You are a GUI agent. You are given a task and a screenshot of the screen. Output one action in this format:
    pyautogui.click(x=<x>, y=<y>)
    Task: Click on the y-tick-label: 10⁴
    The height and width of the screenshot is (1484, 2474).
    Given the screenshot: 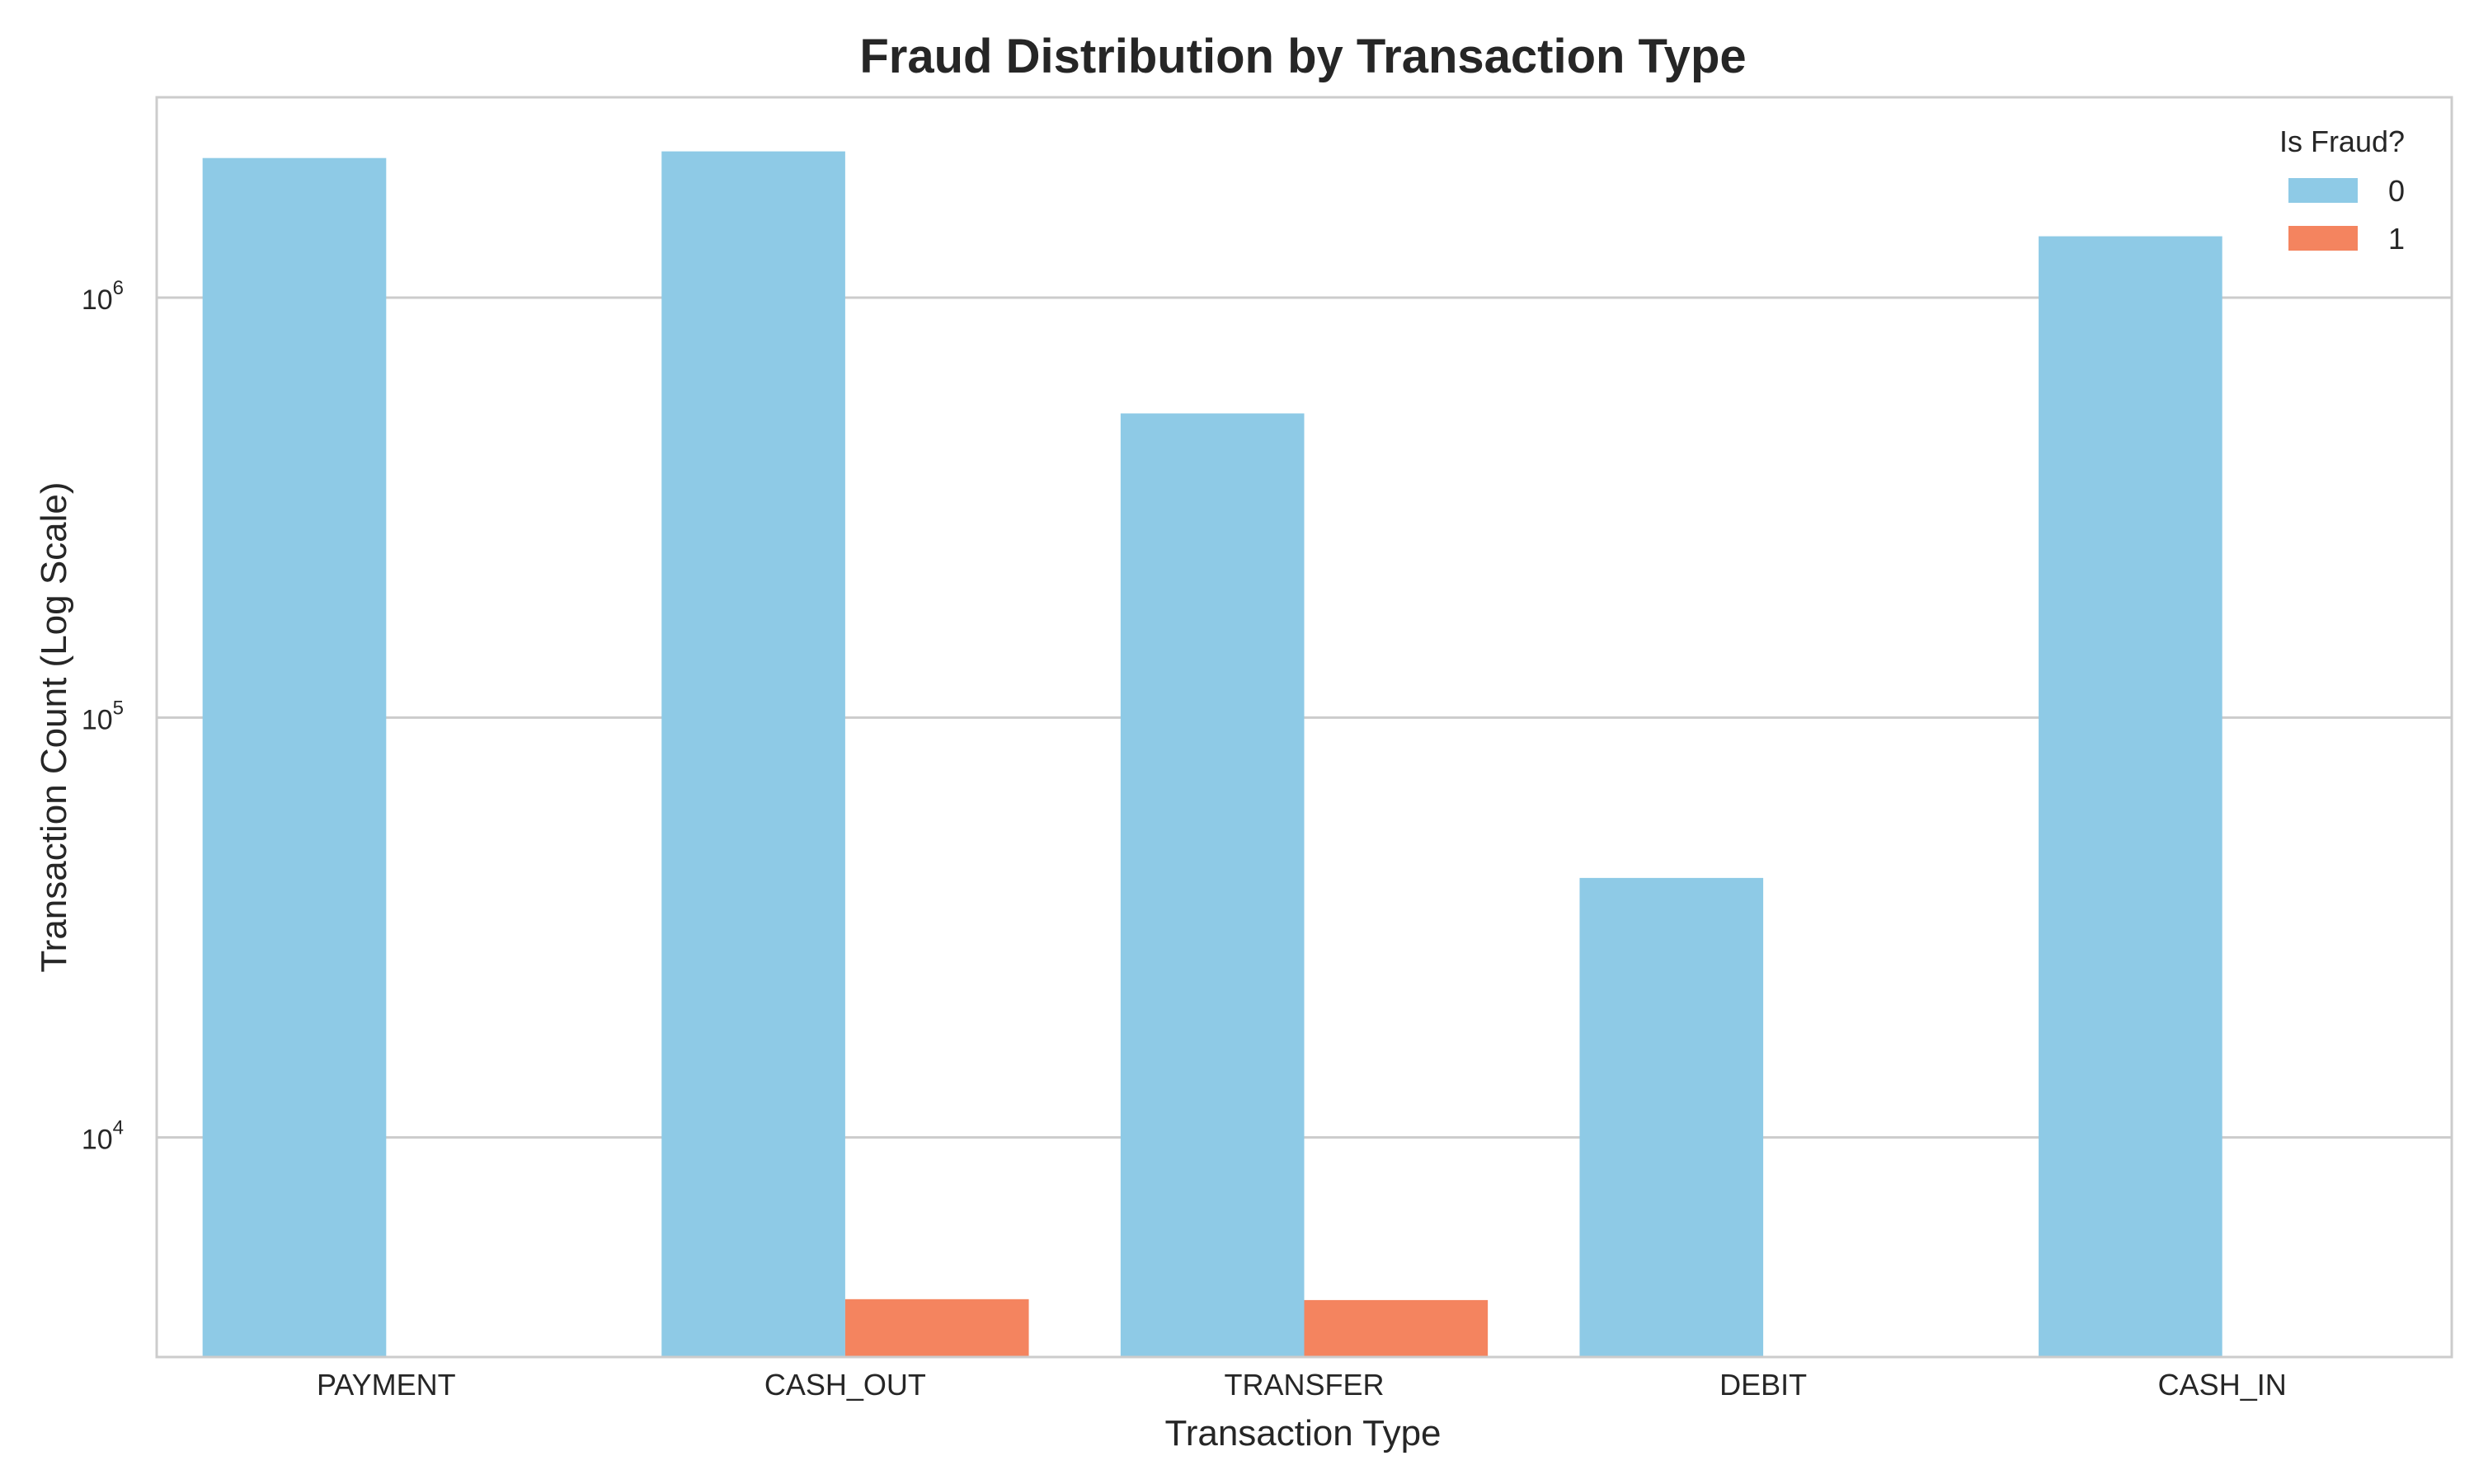 What is the action you would take?
    pyautogui.click(x=103, y=1136)
    